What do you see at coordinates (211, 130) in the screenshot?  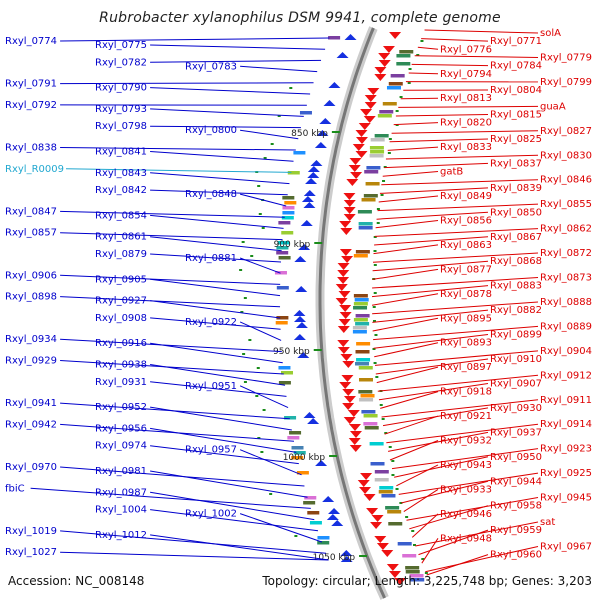 I see `left-gene-label: Rxyl_0800` at bounding box center [211, 130].